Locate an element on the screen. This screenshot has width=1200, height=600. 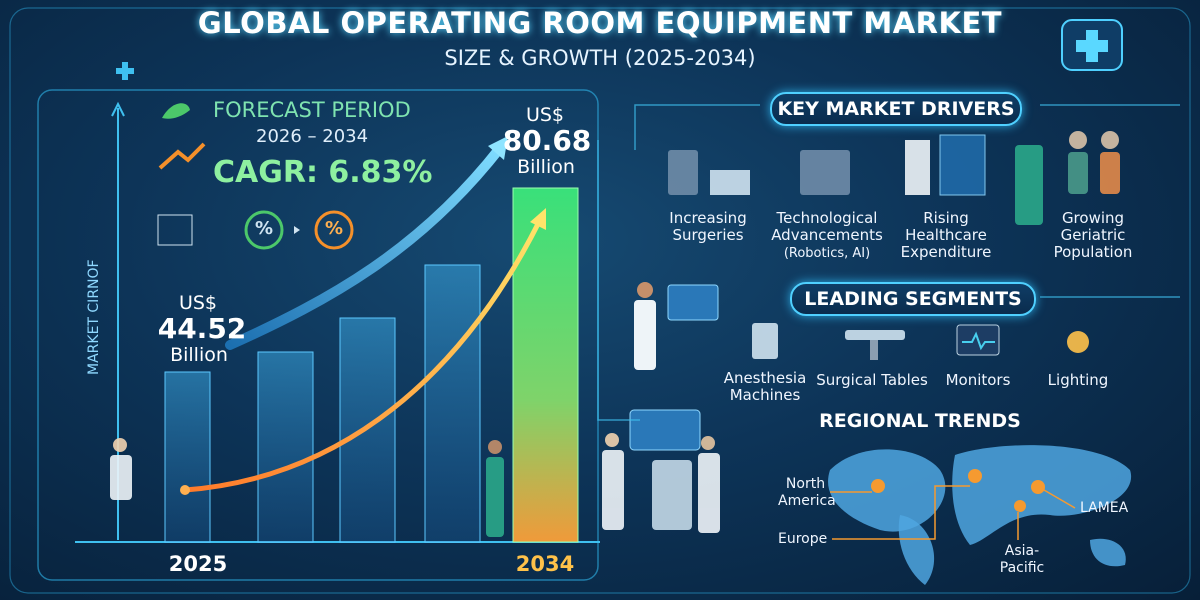
start-value: 44.52 is located at coordinates (202, 328).